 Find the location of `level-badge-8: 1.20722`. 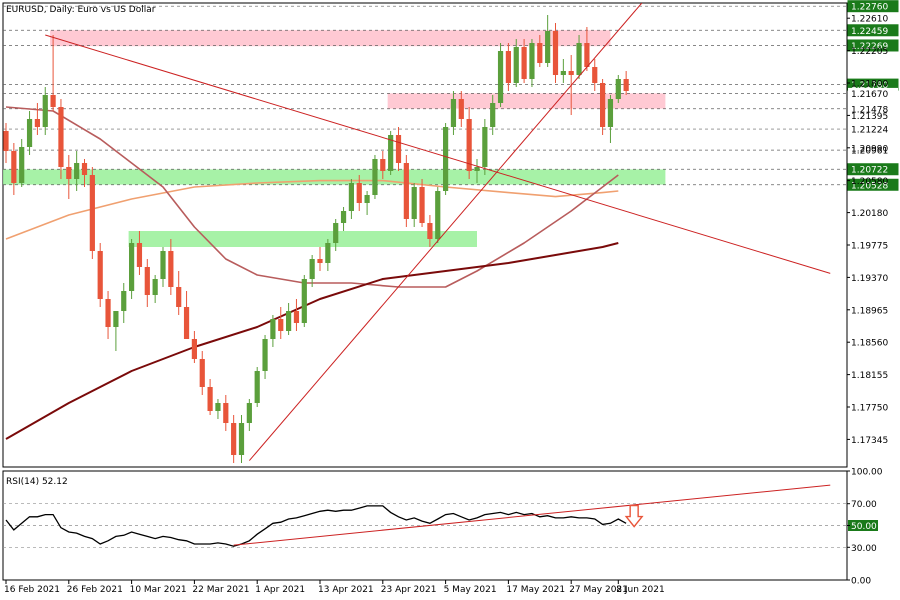

level-badge-8: 1.20722 is located at coordinates (869, 171).